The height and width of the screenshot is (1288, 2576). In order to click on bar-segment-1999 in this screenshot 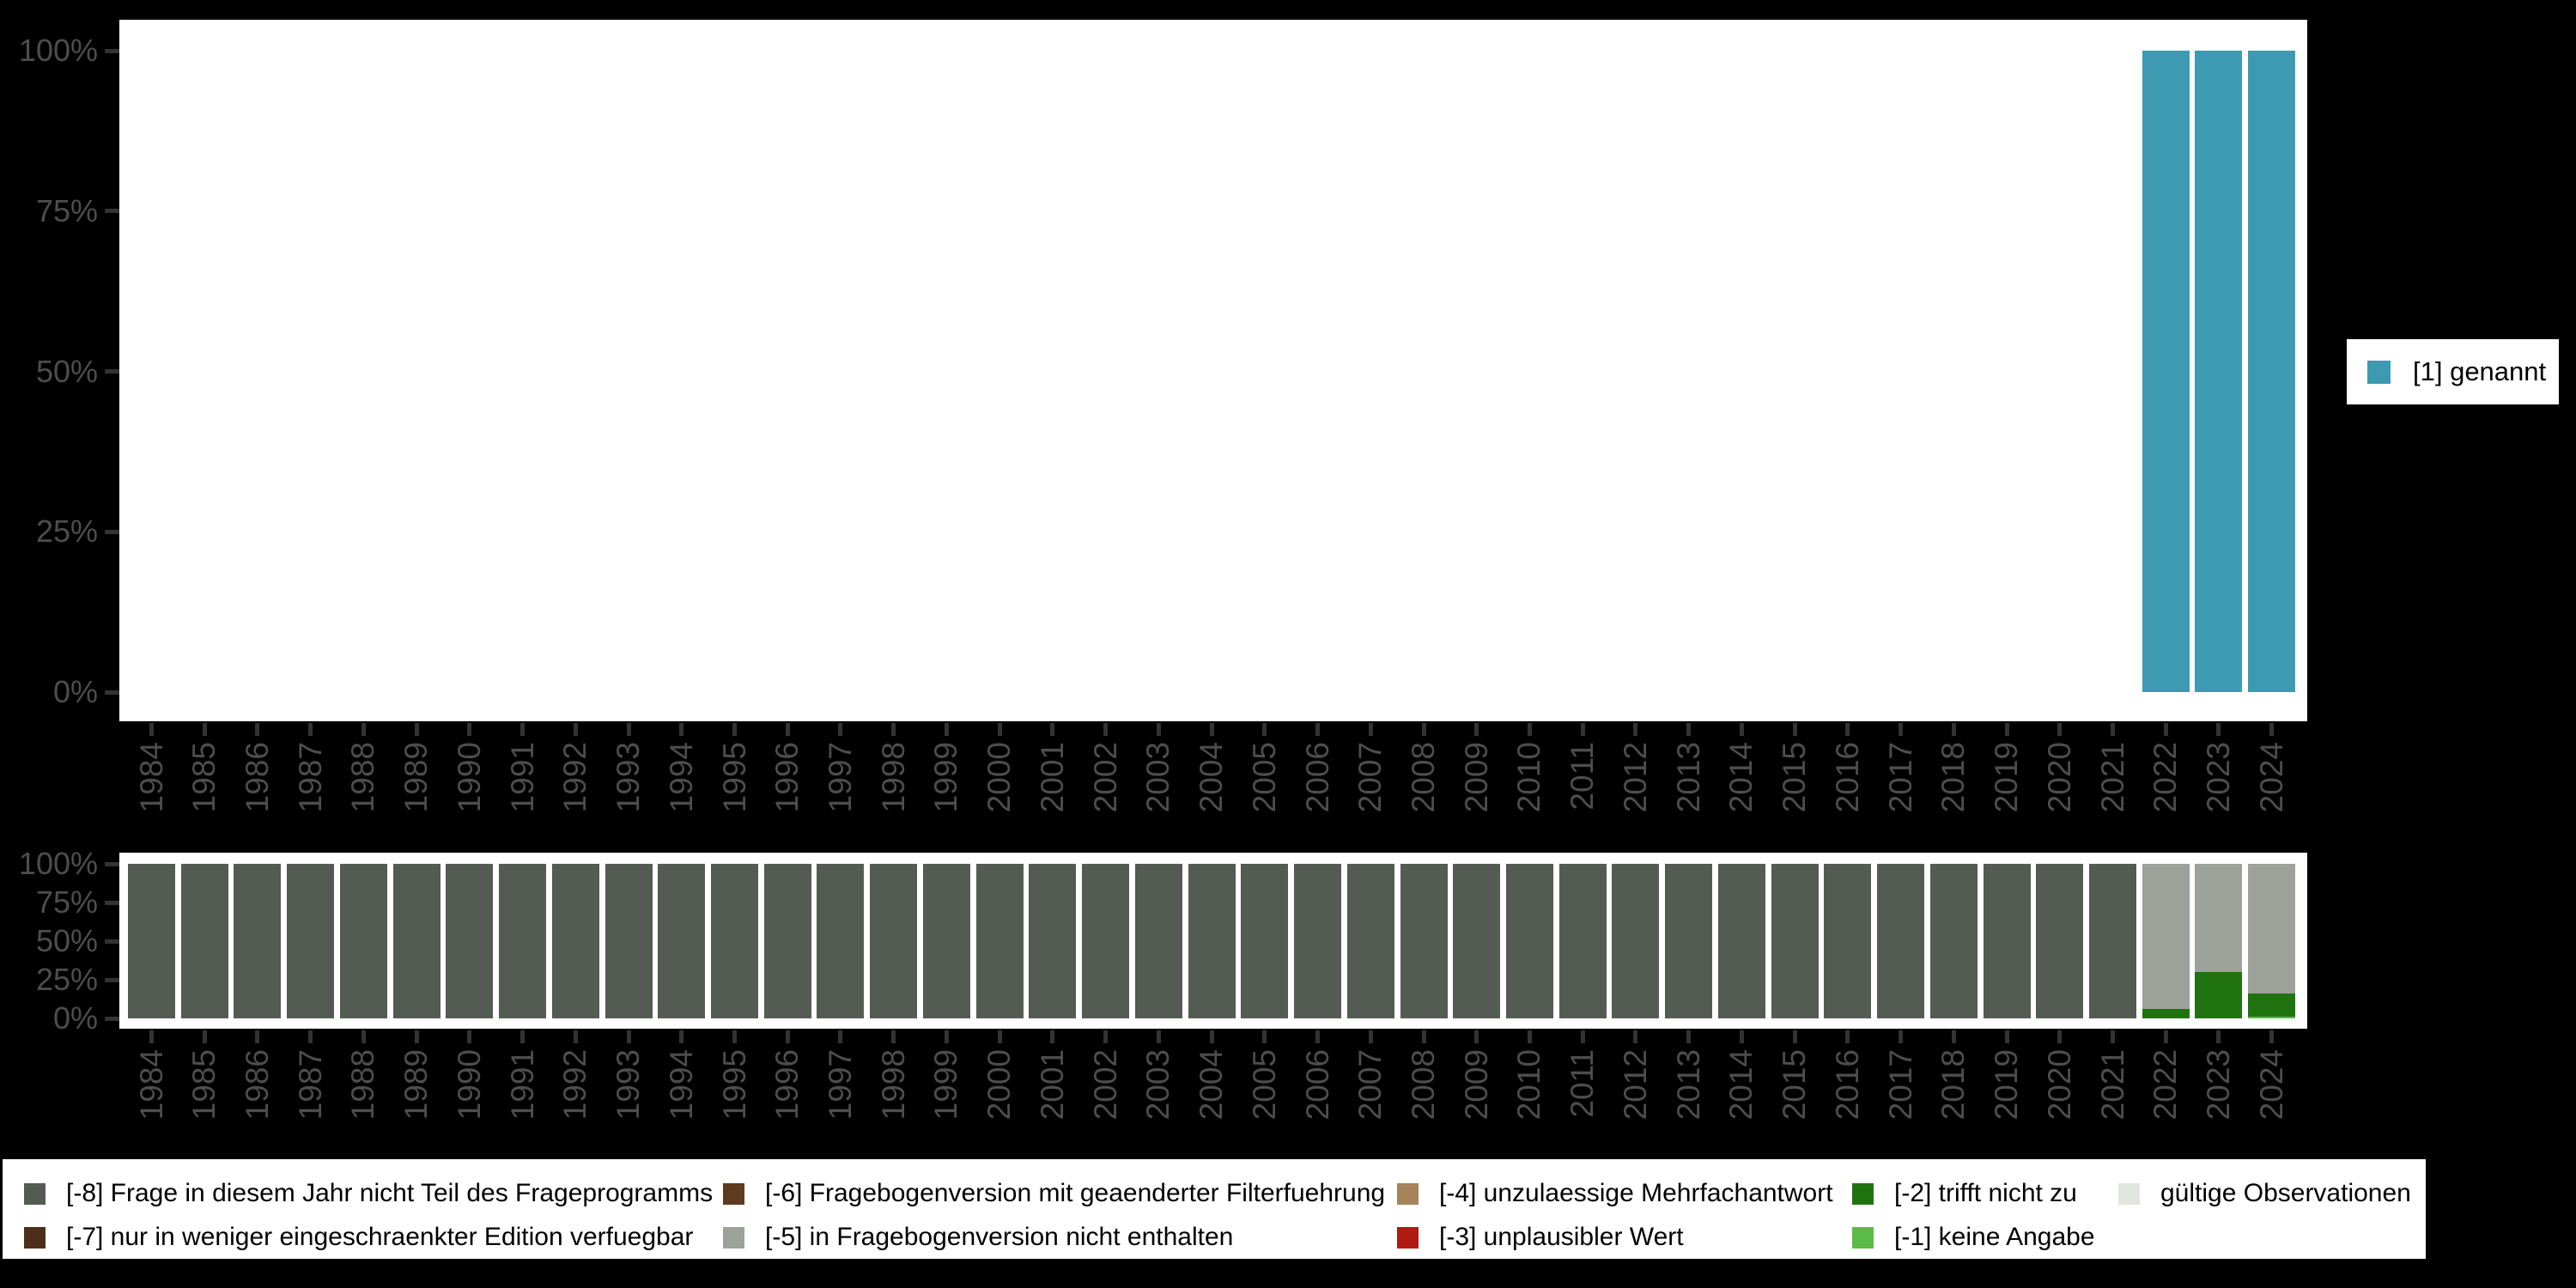, I will do `click(946, 941)`.